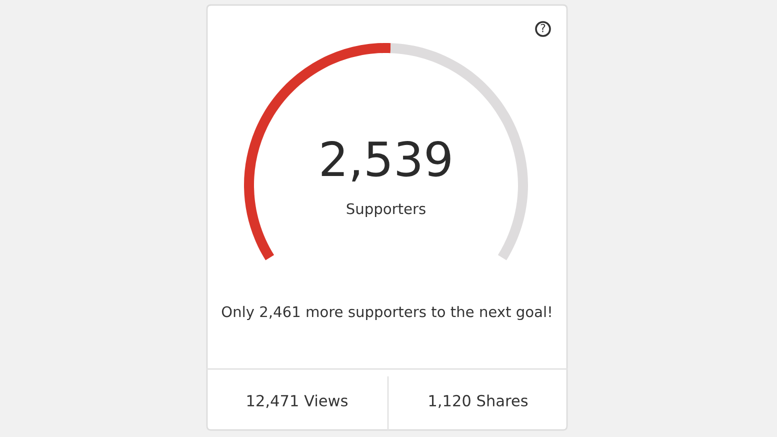  Describe the element at coordinates (478, 401) in the screenshot. I see `text: 1,120 Shares` at that location.